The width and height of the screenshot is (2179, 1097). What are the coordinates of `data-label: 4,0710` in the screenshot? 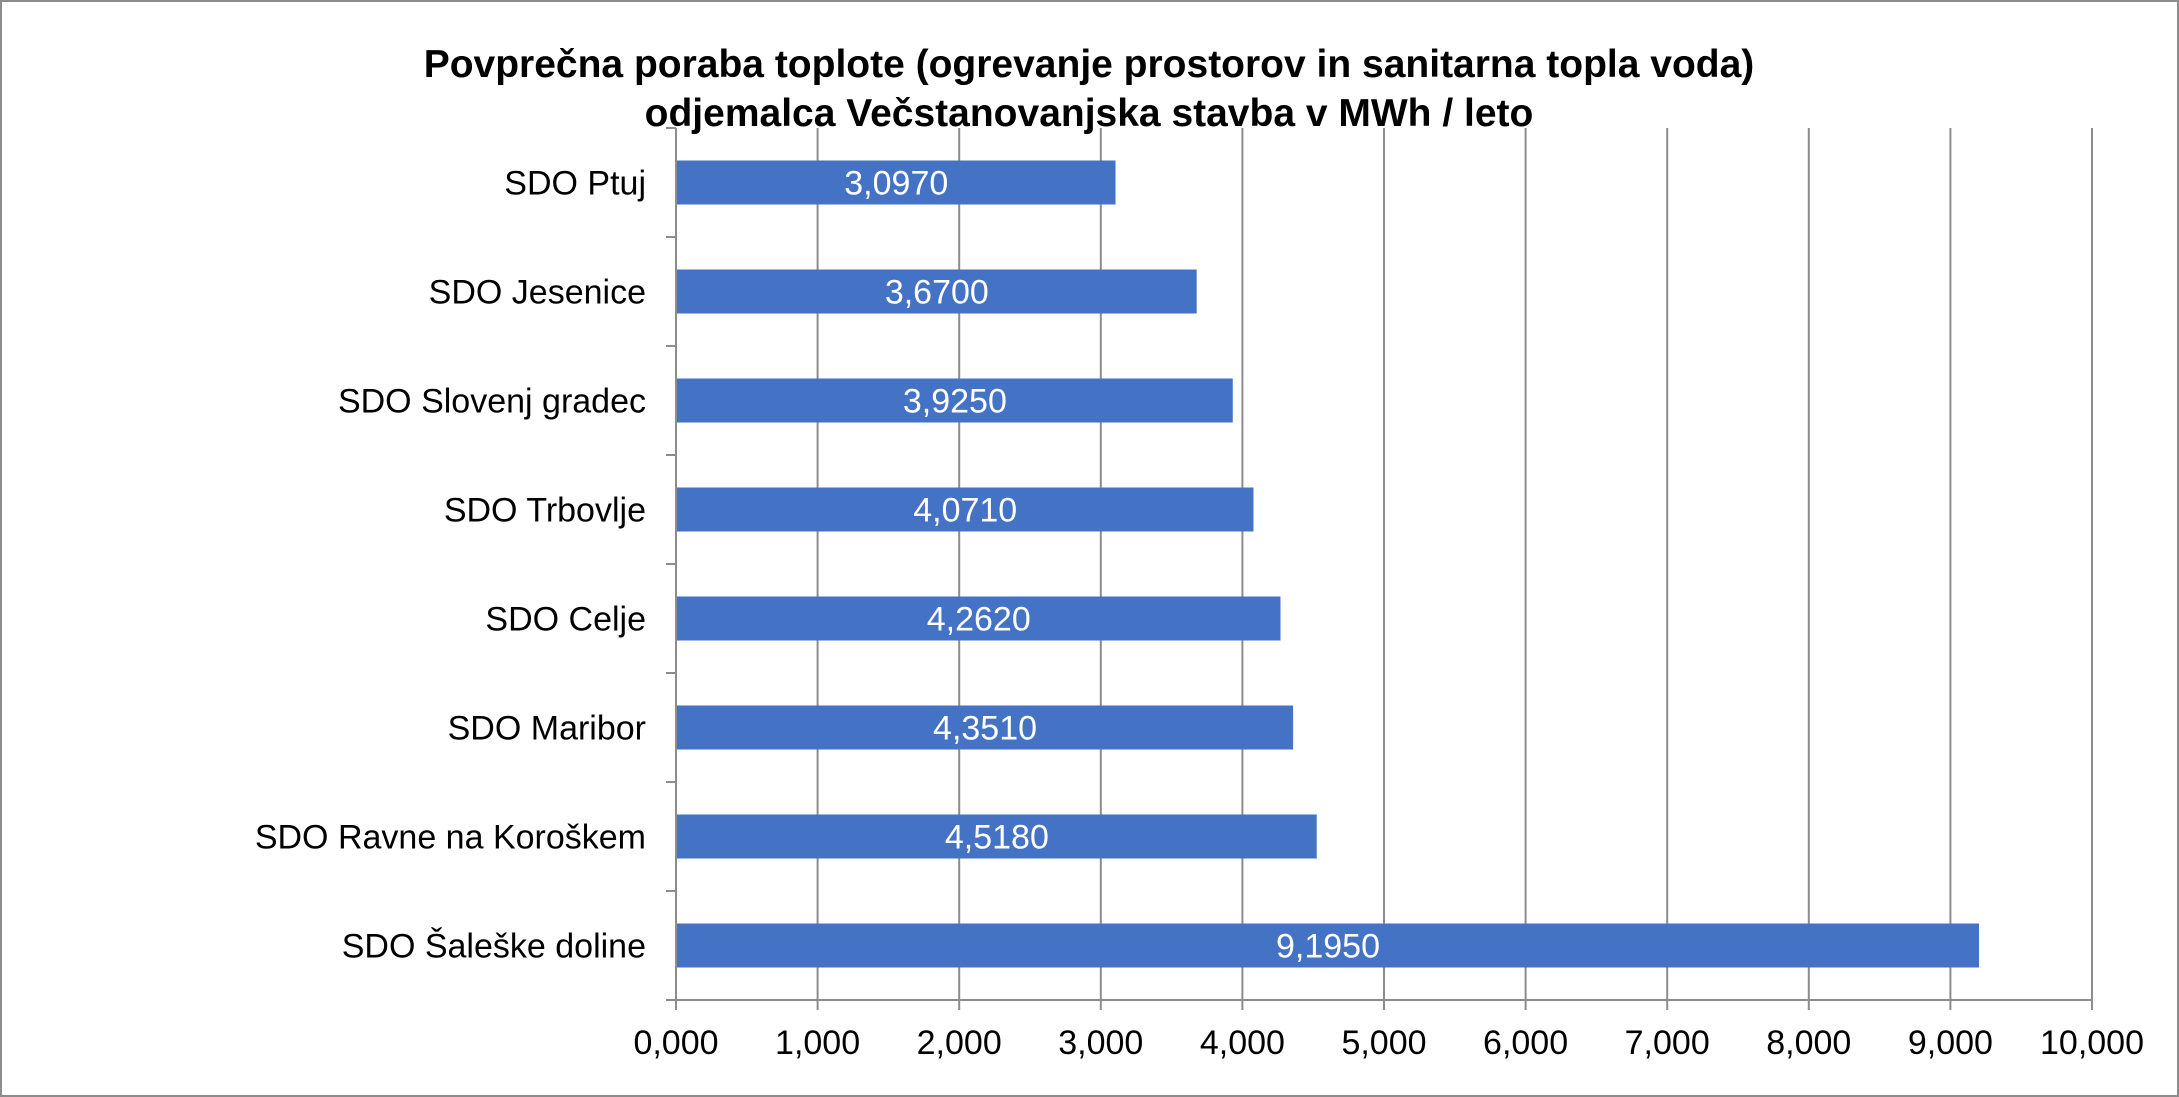 It's located at (965, 511).